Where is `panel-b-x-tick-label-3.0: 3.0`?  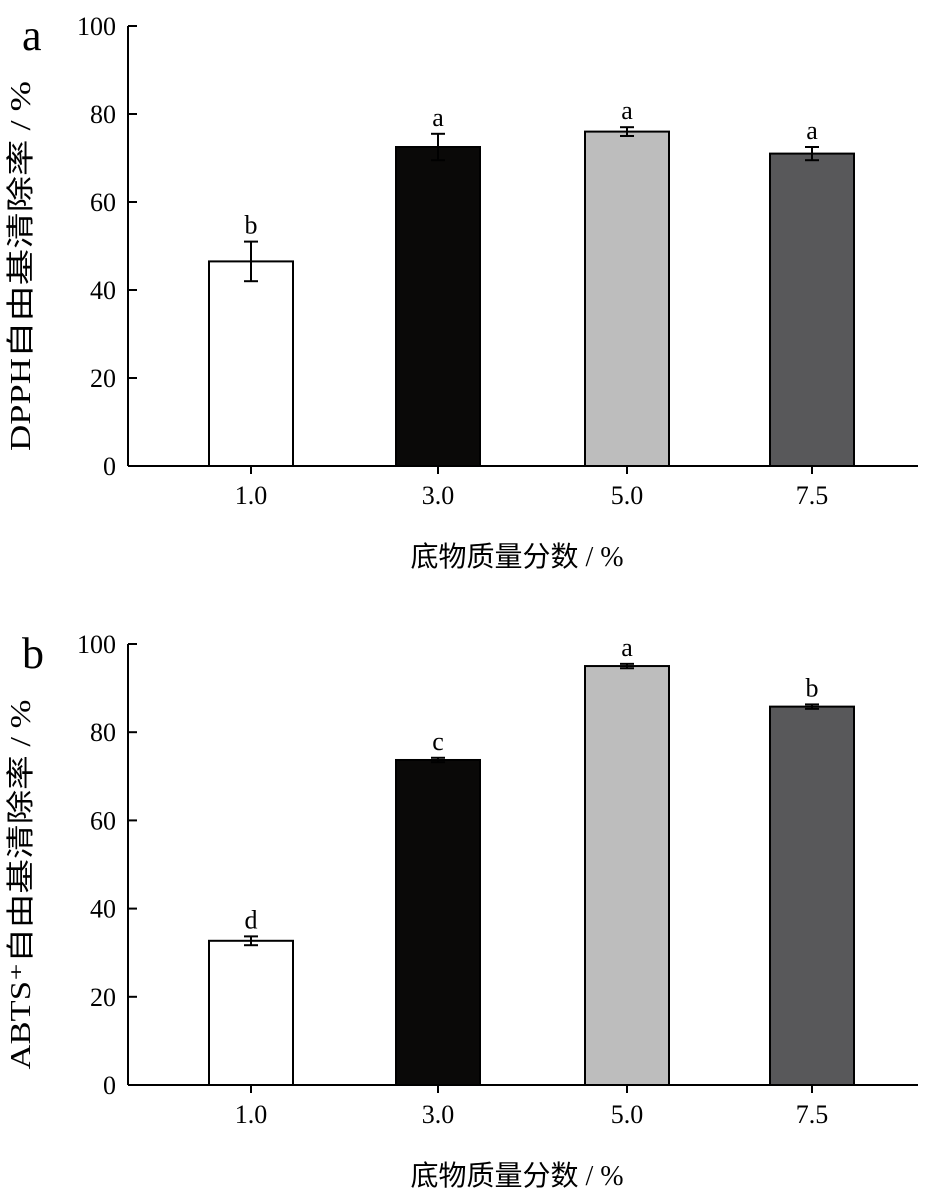
panel-b-x-tick-label-3.0: 3.0 is located at coordinates (438, 1114).